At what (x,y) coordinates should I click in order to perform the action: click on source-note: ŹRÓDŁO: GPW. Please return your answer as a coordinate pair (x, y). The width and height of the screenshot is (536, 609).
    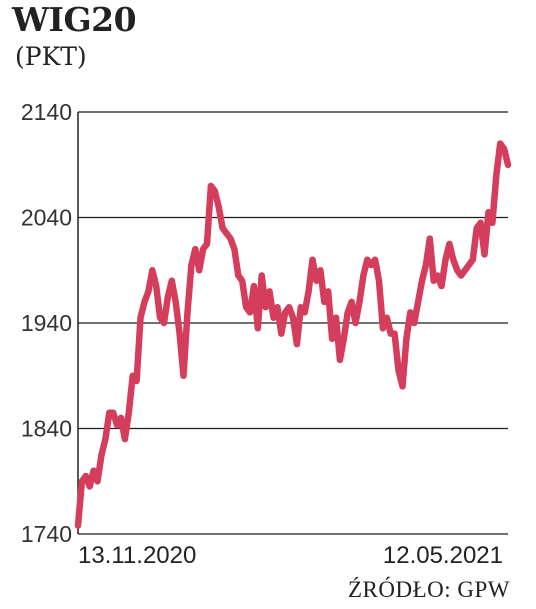
    Looking at the image, I should click on (428, 589).